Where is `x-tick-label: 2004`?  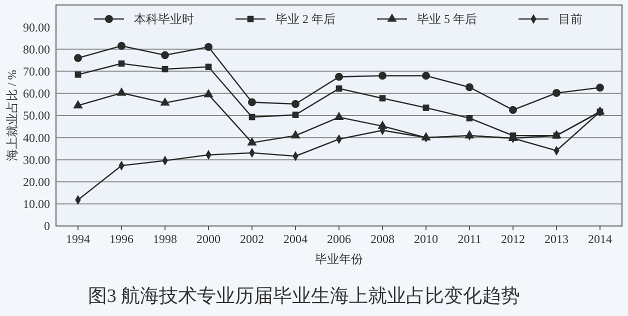 x-tick-label: 2004 is located at coordinates (296, 239).